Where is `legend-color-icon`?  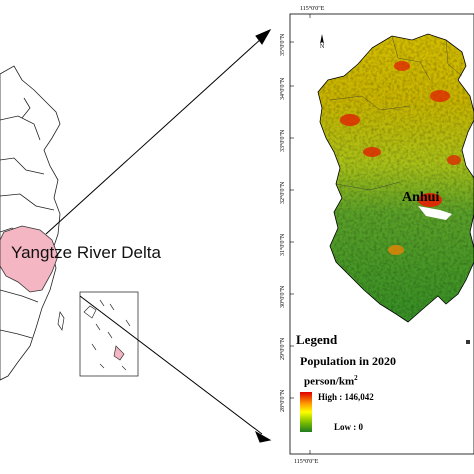 legend-color-icon is located at coordinates (468, 342).